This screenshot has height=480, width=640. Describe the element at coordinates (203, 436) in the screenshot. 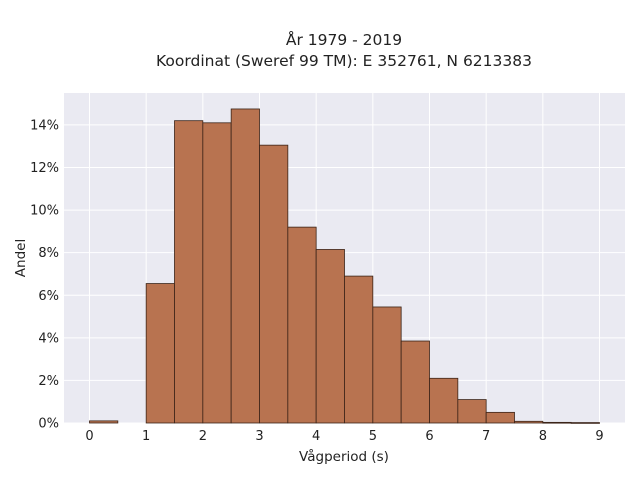

I see `x-tick-label: 2` at that location.